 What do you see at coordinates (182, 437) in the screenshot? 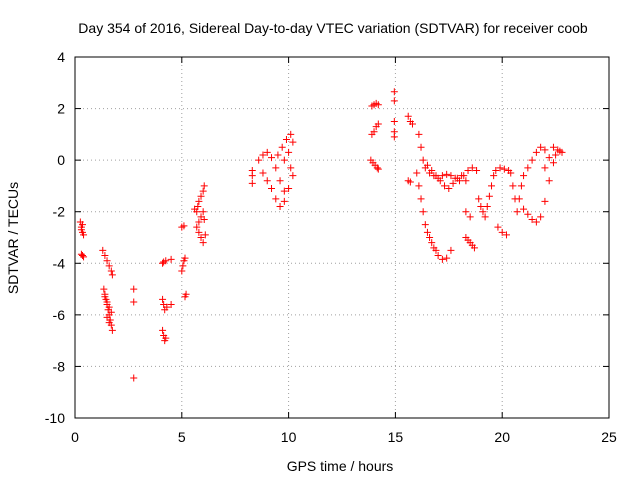
I see `x-tick-label: 5` at bounding box center [182, 437].